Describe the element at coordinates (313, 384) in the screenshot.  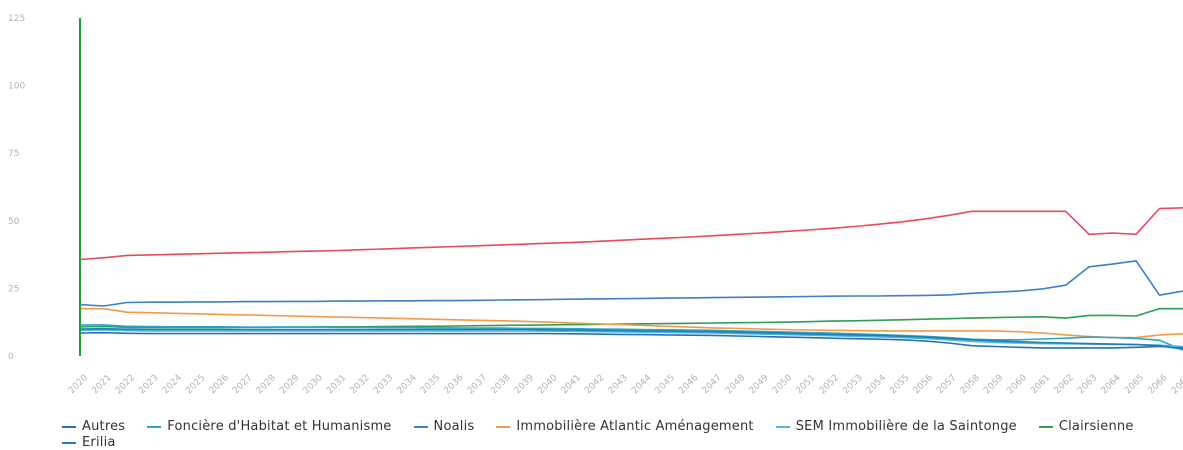
I see `x-tick-label: 2030` at that location.